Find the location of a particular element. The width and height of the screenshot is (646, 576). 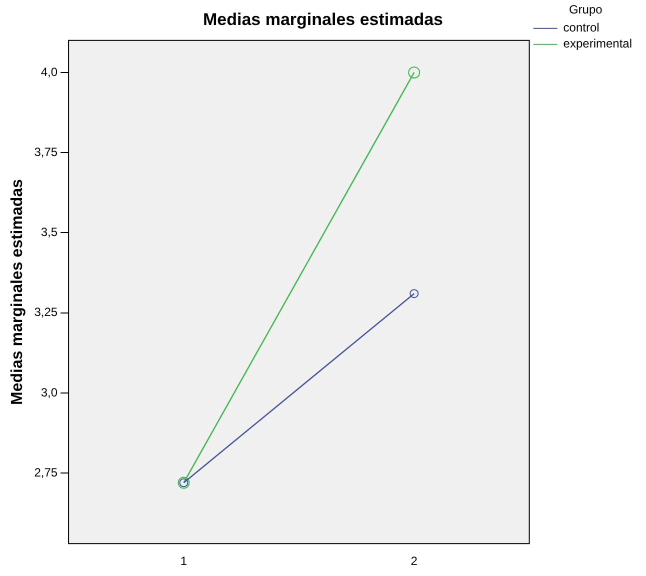

x-tick-label: 2 is located at coordinates (414, 561).